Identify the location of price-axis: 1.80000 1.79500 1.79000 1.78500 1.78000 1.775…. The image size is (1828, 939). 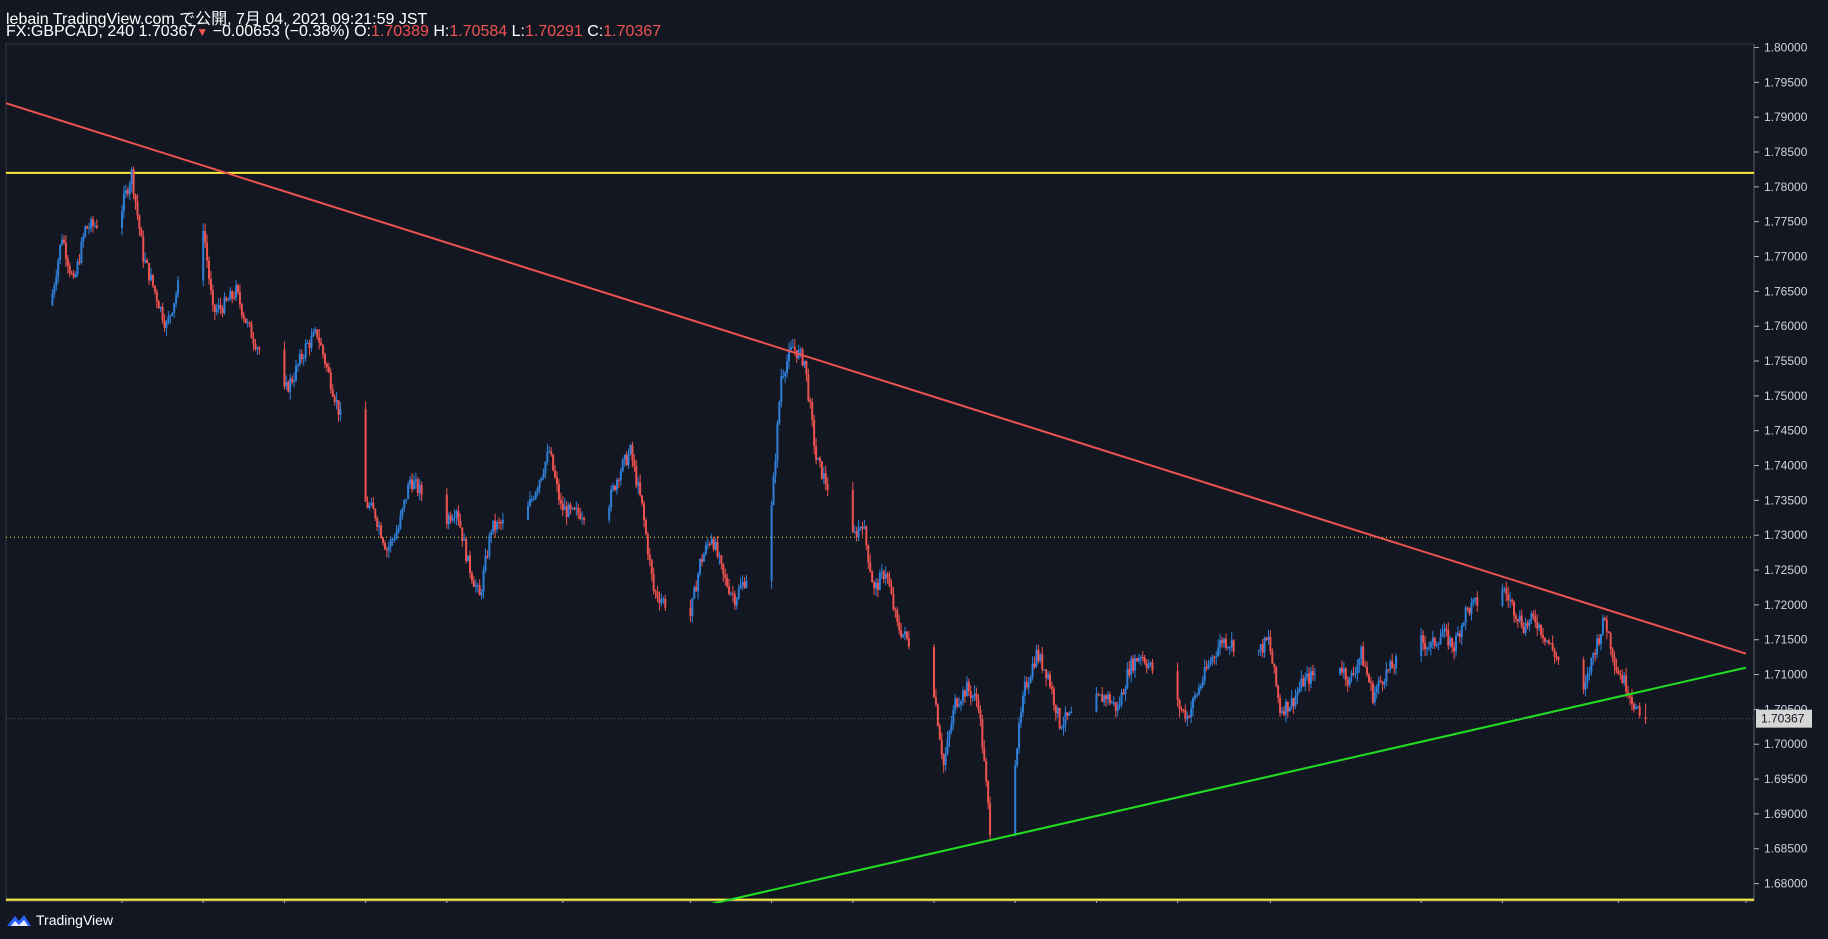
(1781, 465).